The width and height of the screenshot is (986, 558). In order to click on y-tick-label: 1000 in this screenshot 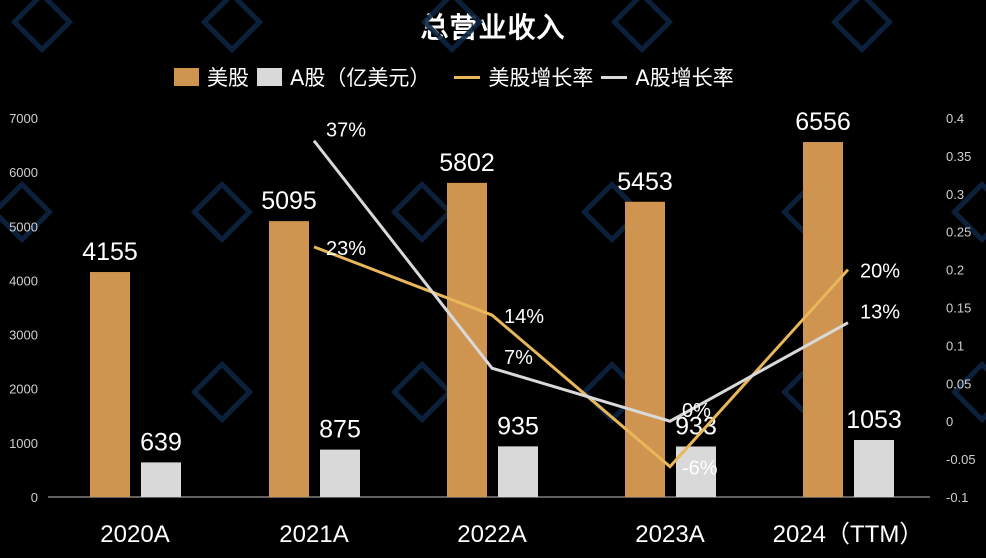, I will do `click(23, 443)`.